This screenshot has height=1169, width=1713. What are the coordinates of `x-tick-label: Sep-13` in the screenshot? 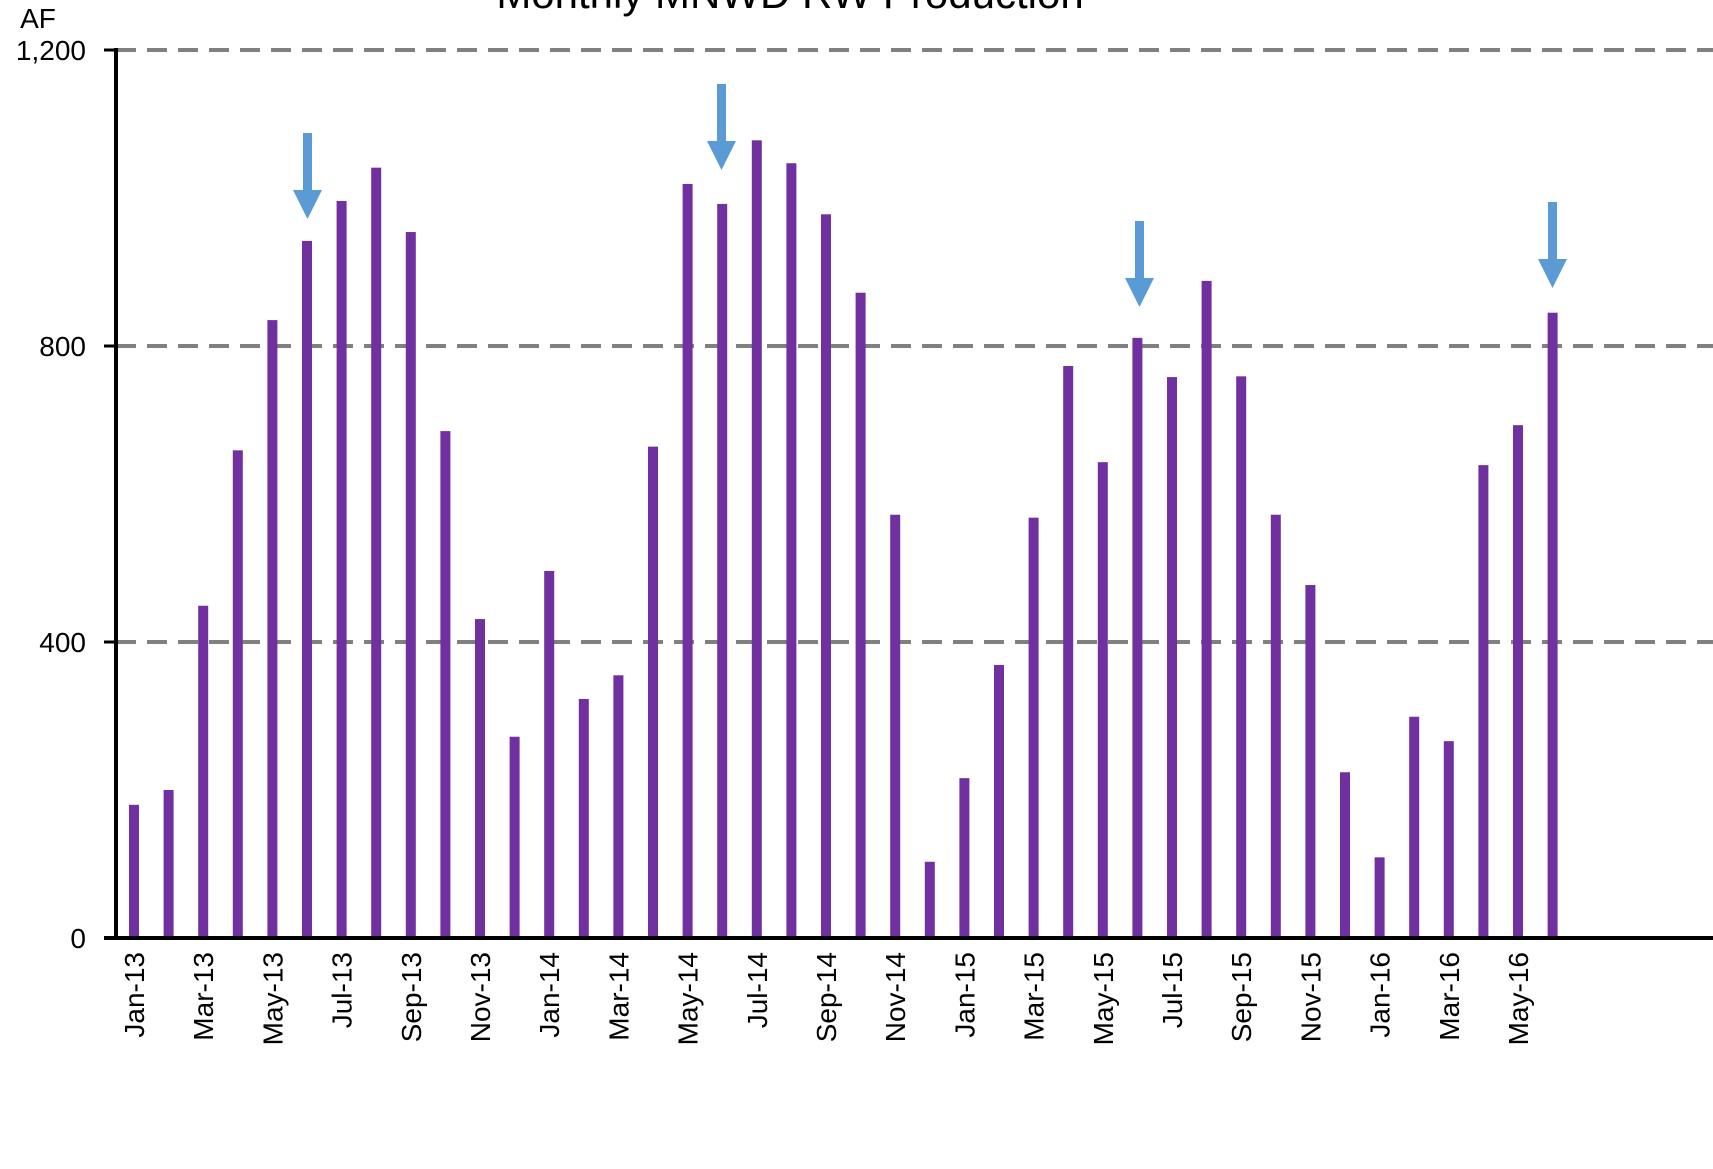 It's located at (411, 997).